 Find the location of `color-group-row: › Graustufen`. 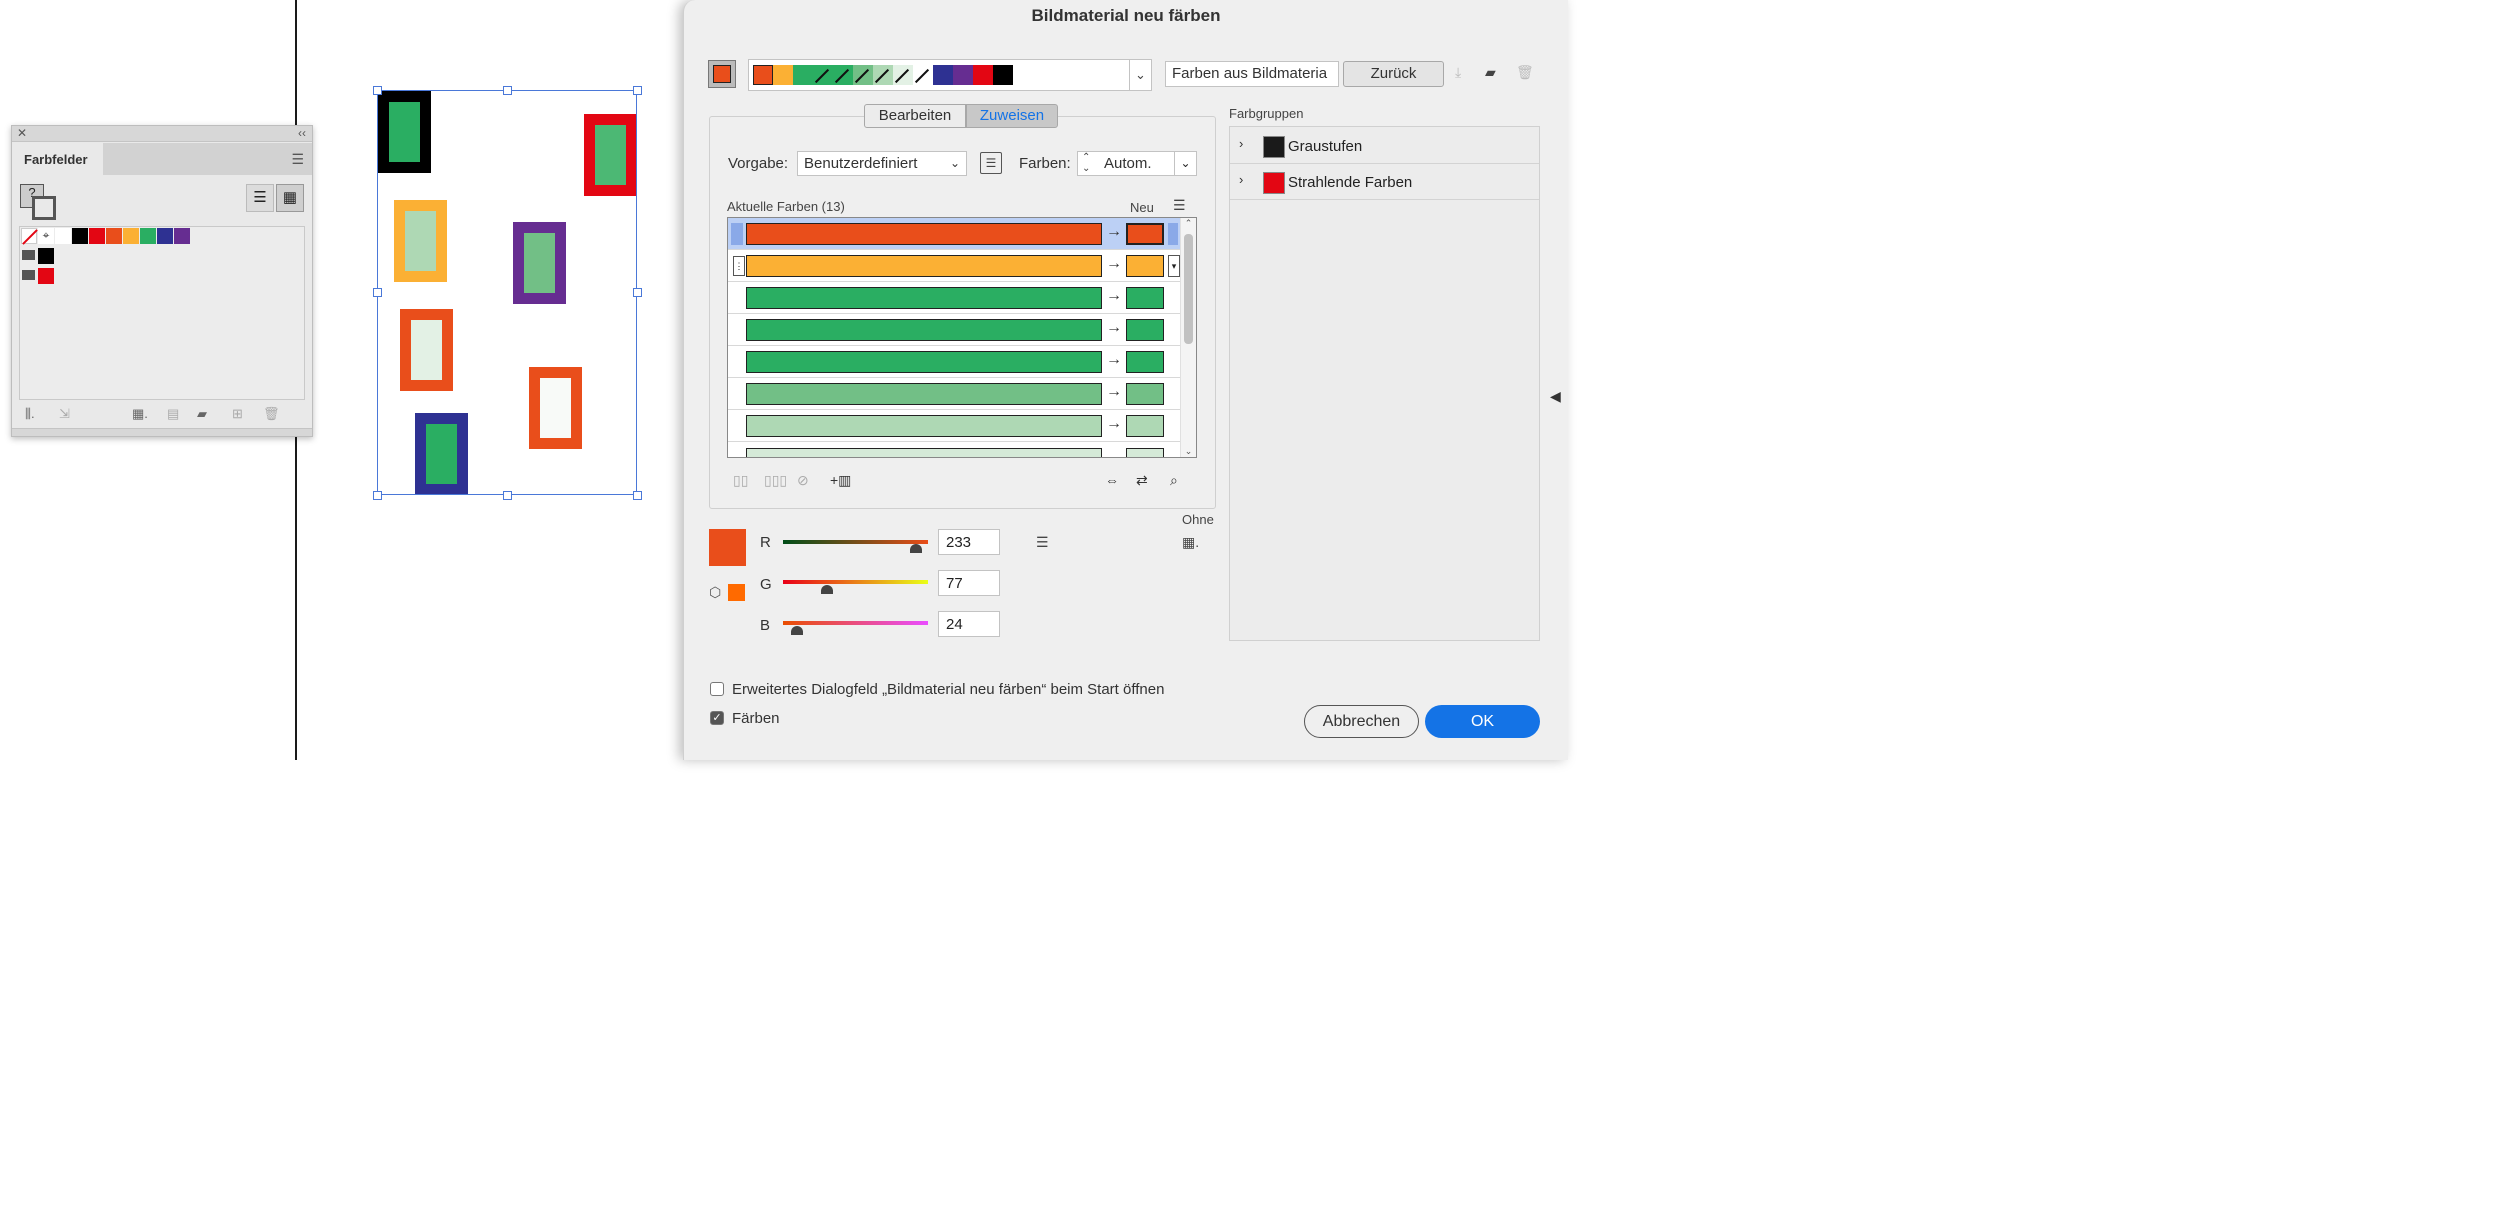

color-group-row: › Graustufen is located at coordinates (1384, 146).